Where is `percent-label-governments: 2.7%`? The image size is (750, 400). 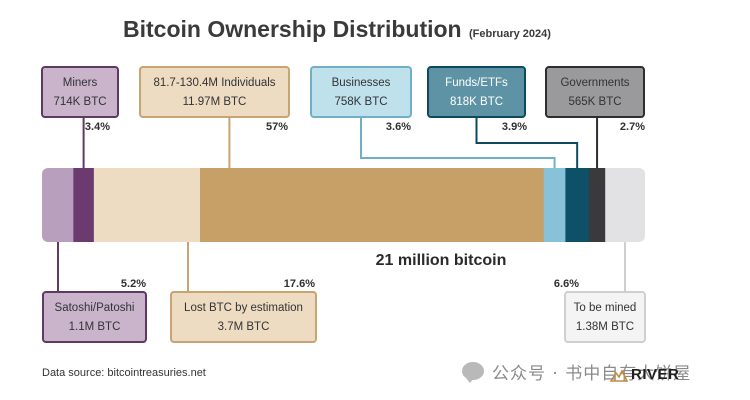
percent-label-governments: 2.7% is located at coordinates (632, 127).